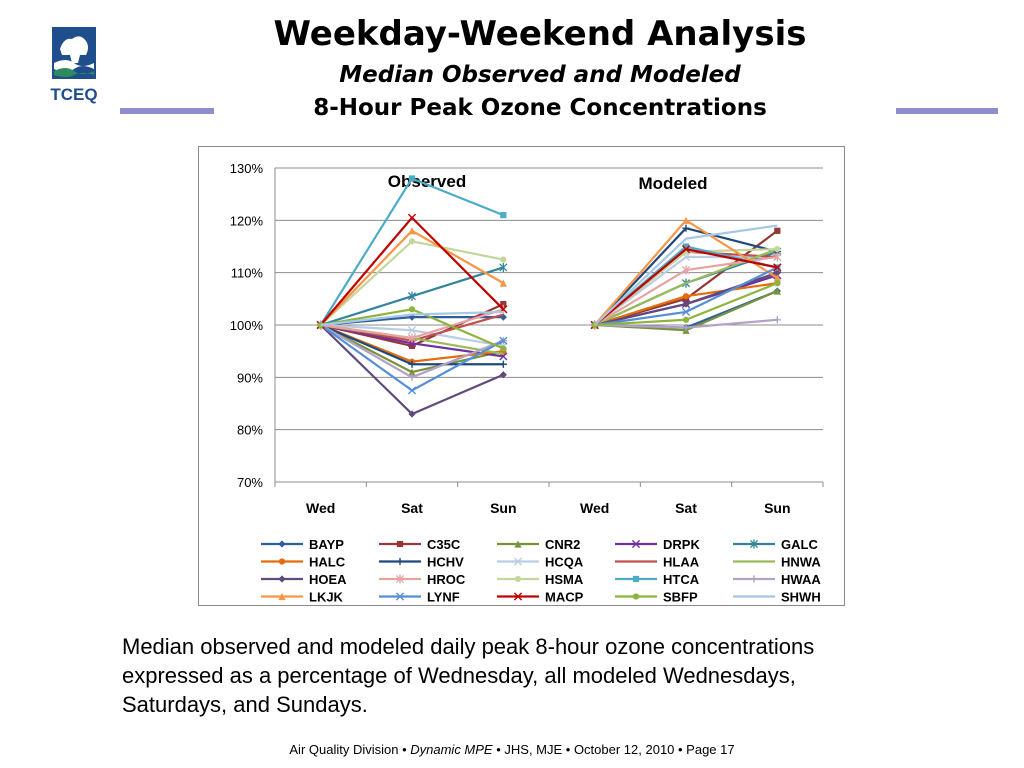 The height and width of the screenshot is (768, 1024). Describe the element at coordinates (540, 597) in the screenshot. I see `legend-item: MACP` at that location.